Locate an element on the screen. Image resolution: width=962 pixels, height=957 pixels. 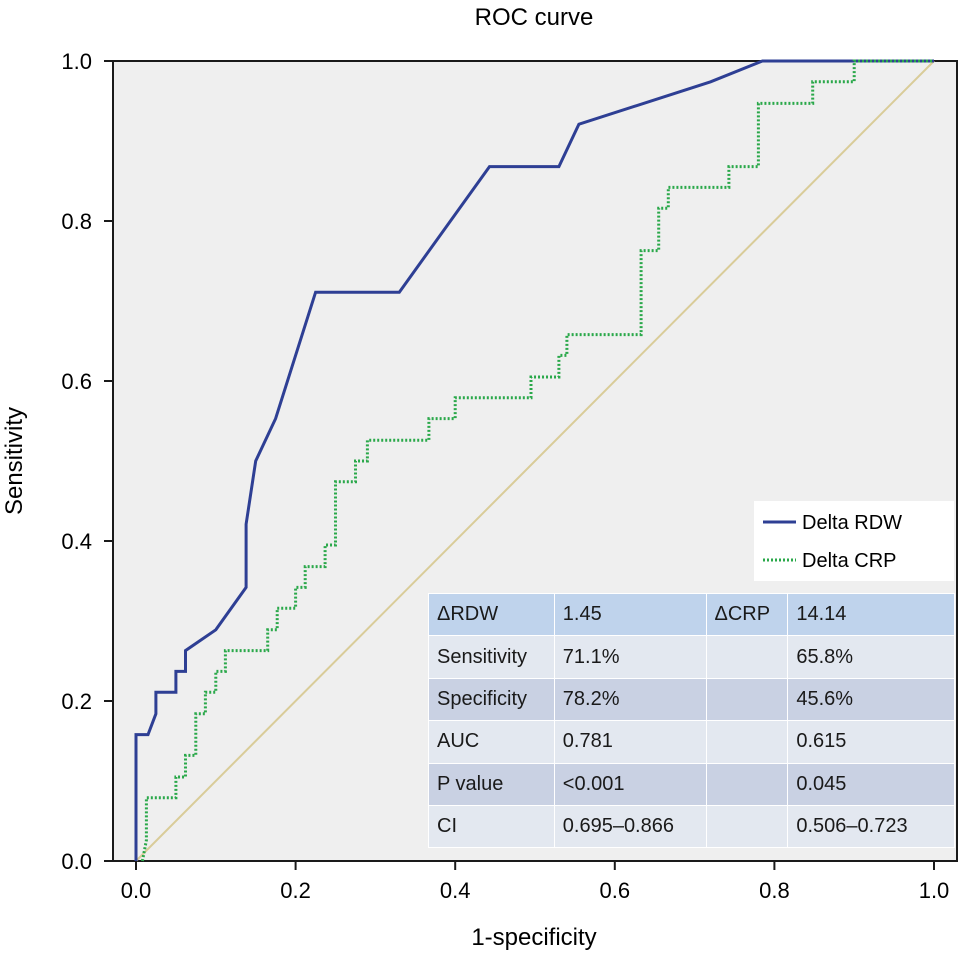
x-tick-label: 0.2 is located at coordinates (295, 890).